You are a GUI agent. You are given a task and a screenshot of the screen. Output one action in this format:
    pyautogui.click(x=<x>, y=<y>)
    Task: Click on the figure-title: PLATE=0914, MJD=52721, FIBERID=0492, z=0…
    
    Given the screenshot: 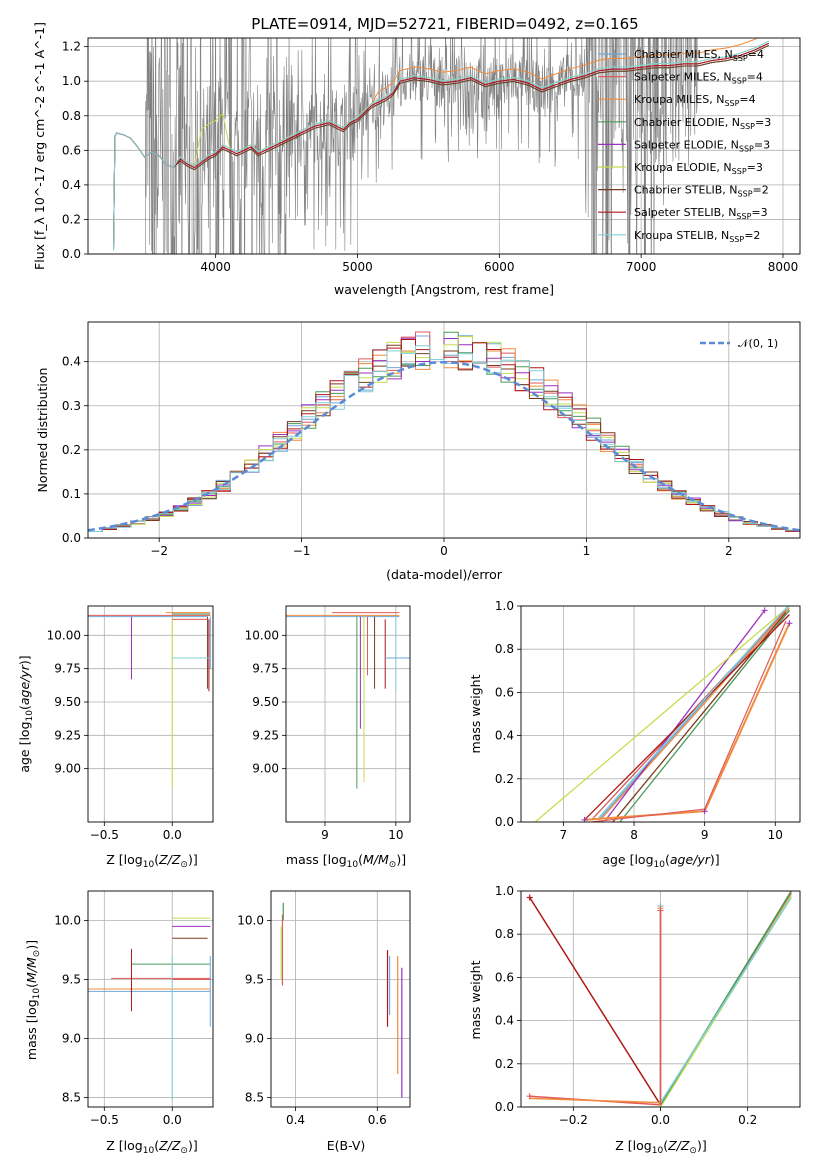 What is the action you would take?
    pyautogui.click(x=444, y=24)
    